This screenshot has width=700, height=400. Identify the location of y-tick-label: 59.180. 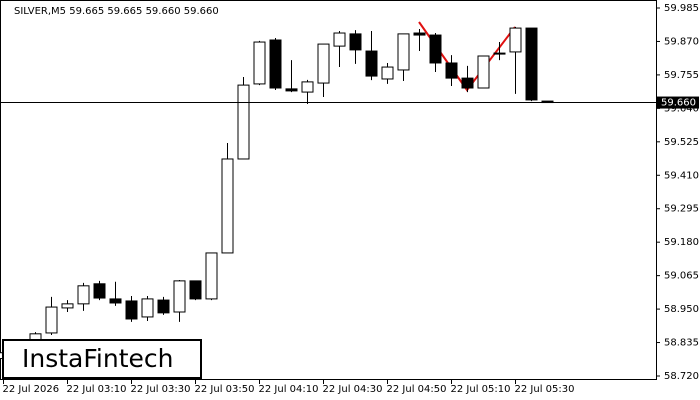
(681, 242).